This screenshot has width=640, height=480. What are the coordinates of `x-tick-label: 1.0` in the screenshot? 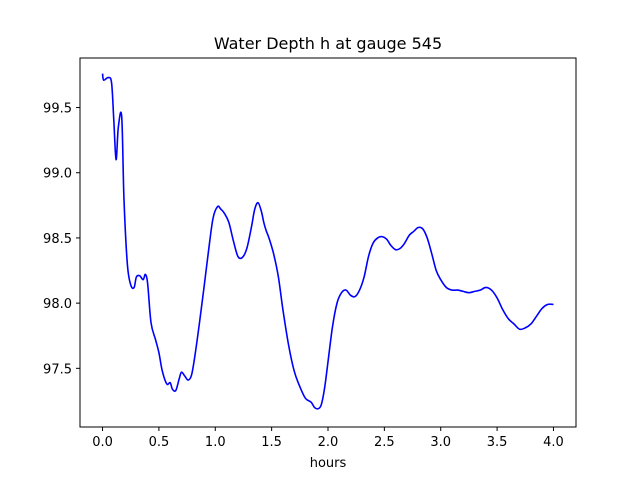 It's located at (215, 442).